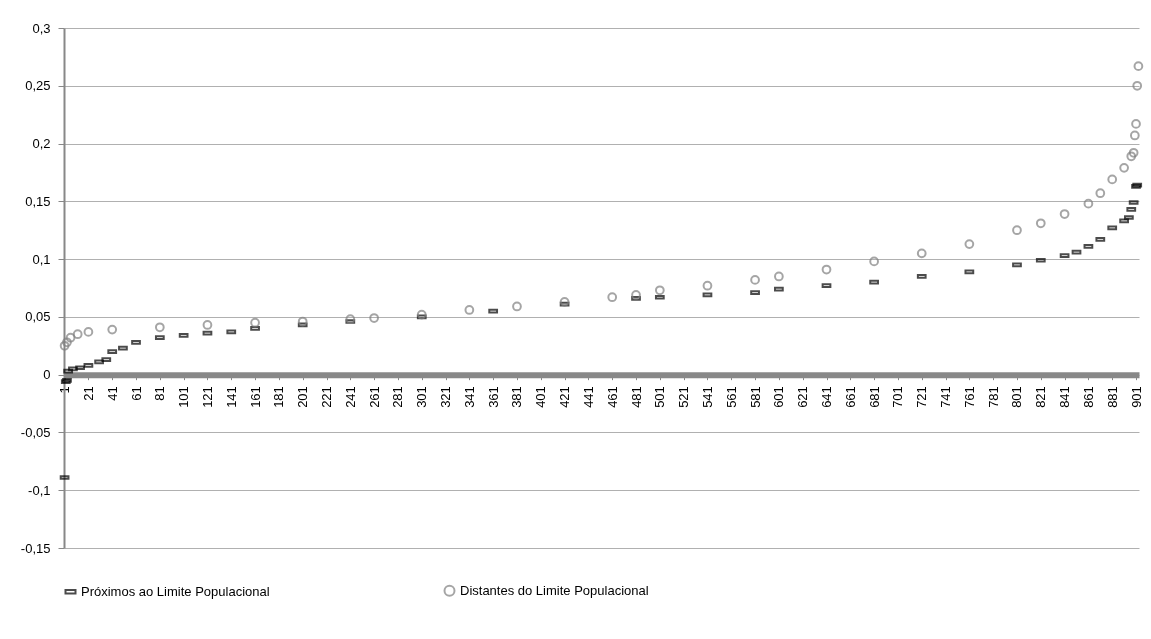 This screenshot has width=1151, height=639. Describe the element at coordinates (1065, 397) in the screenshot. I see `x-tick-label: 841` at that location.